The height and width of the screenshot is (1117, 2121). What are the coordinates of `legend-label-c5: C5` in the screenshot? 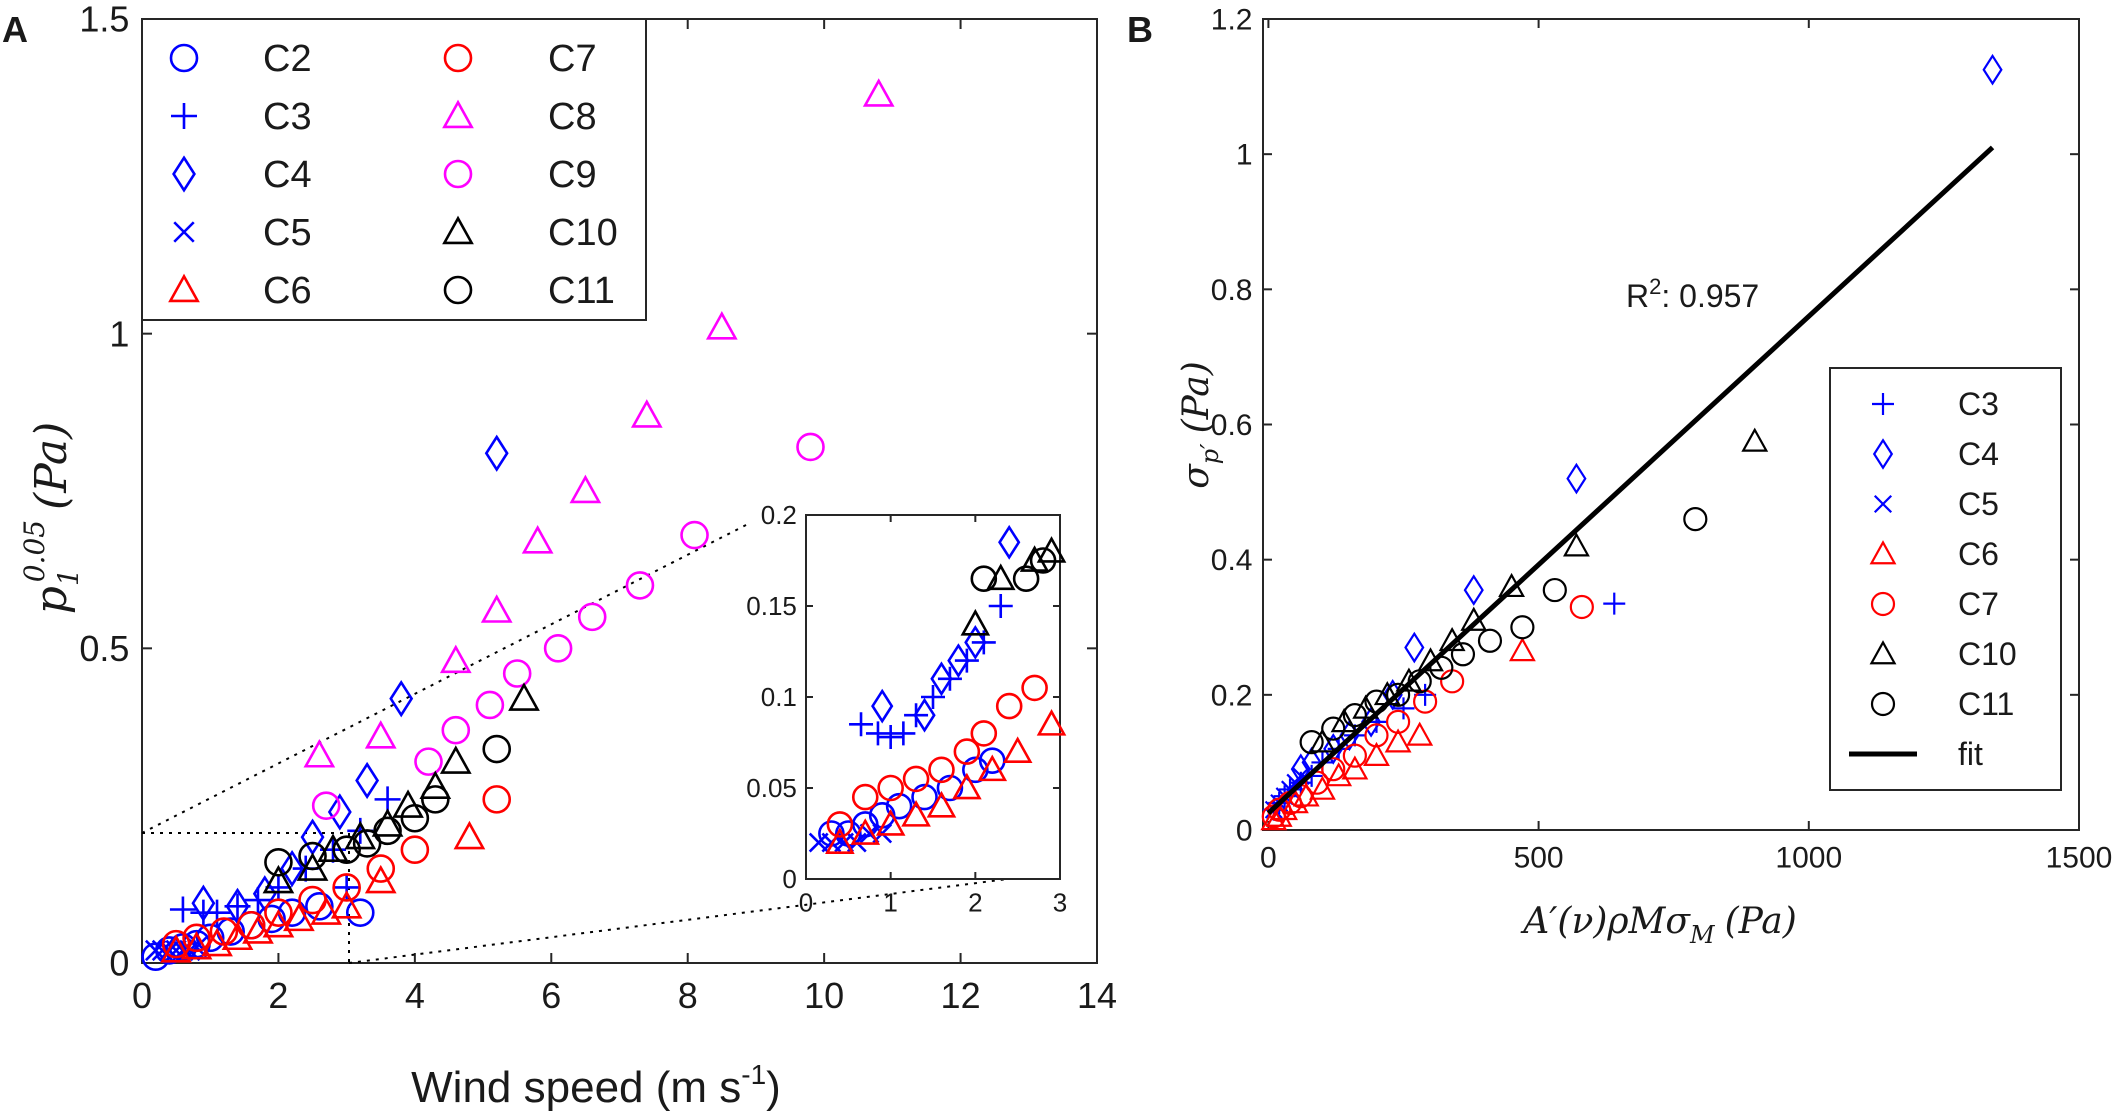 It's located at (287, 233).